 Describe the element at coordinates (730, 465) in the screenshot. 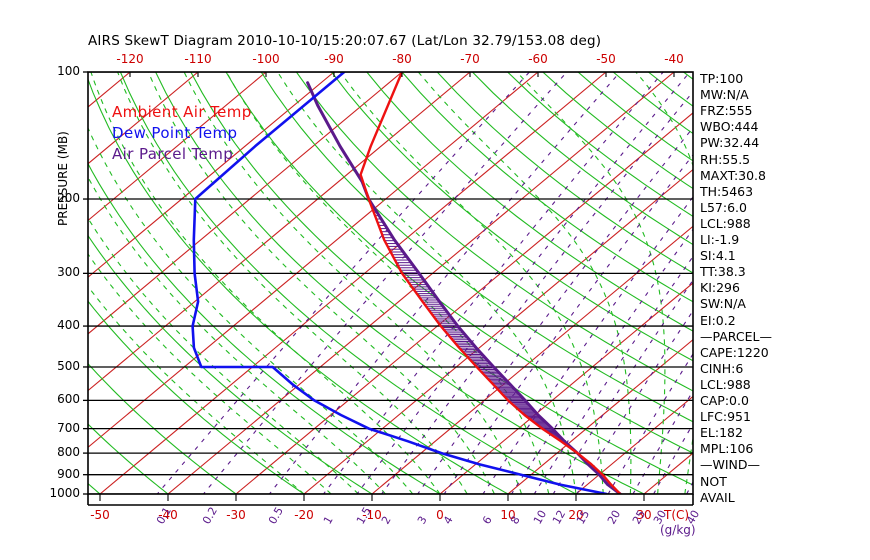

I see `parameter-row: —WIND—` at that location.